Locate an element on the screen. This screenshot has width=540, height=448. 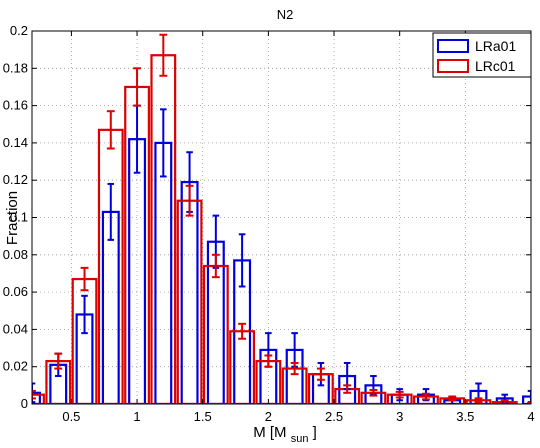
x-axis-label-close: ] is located at coordinates (315, 432).